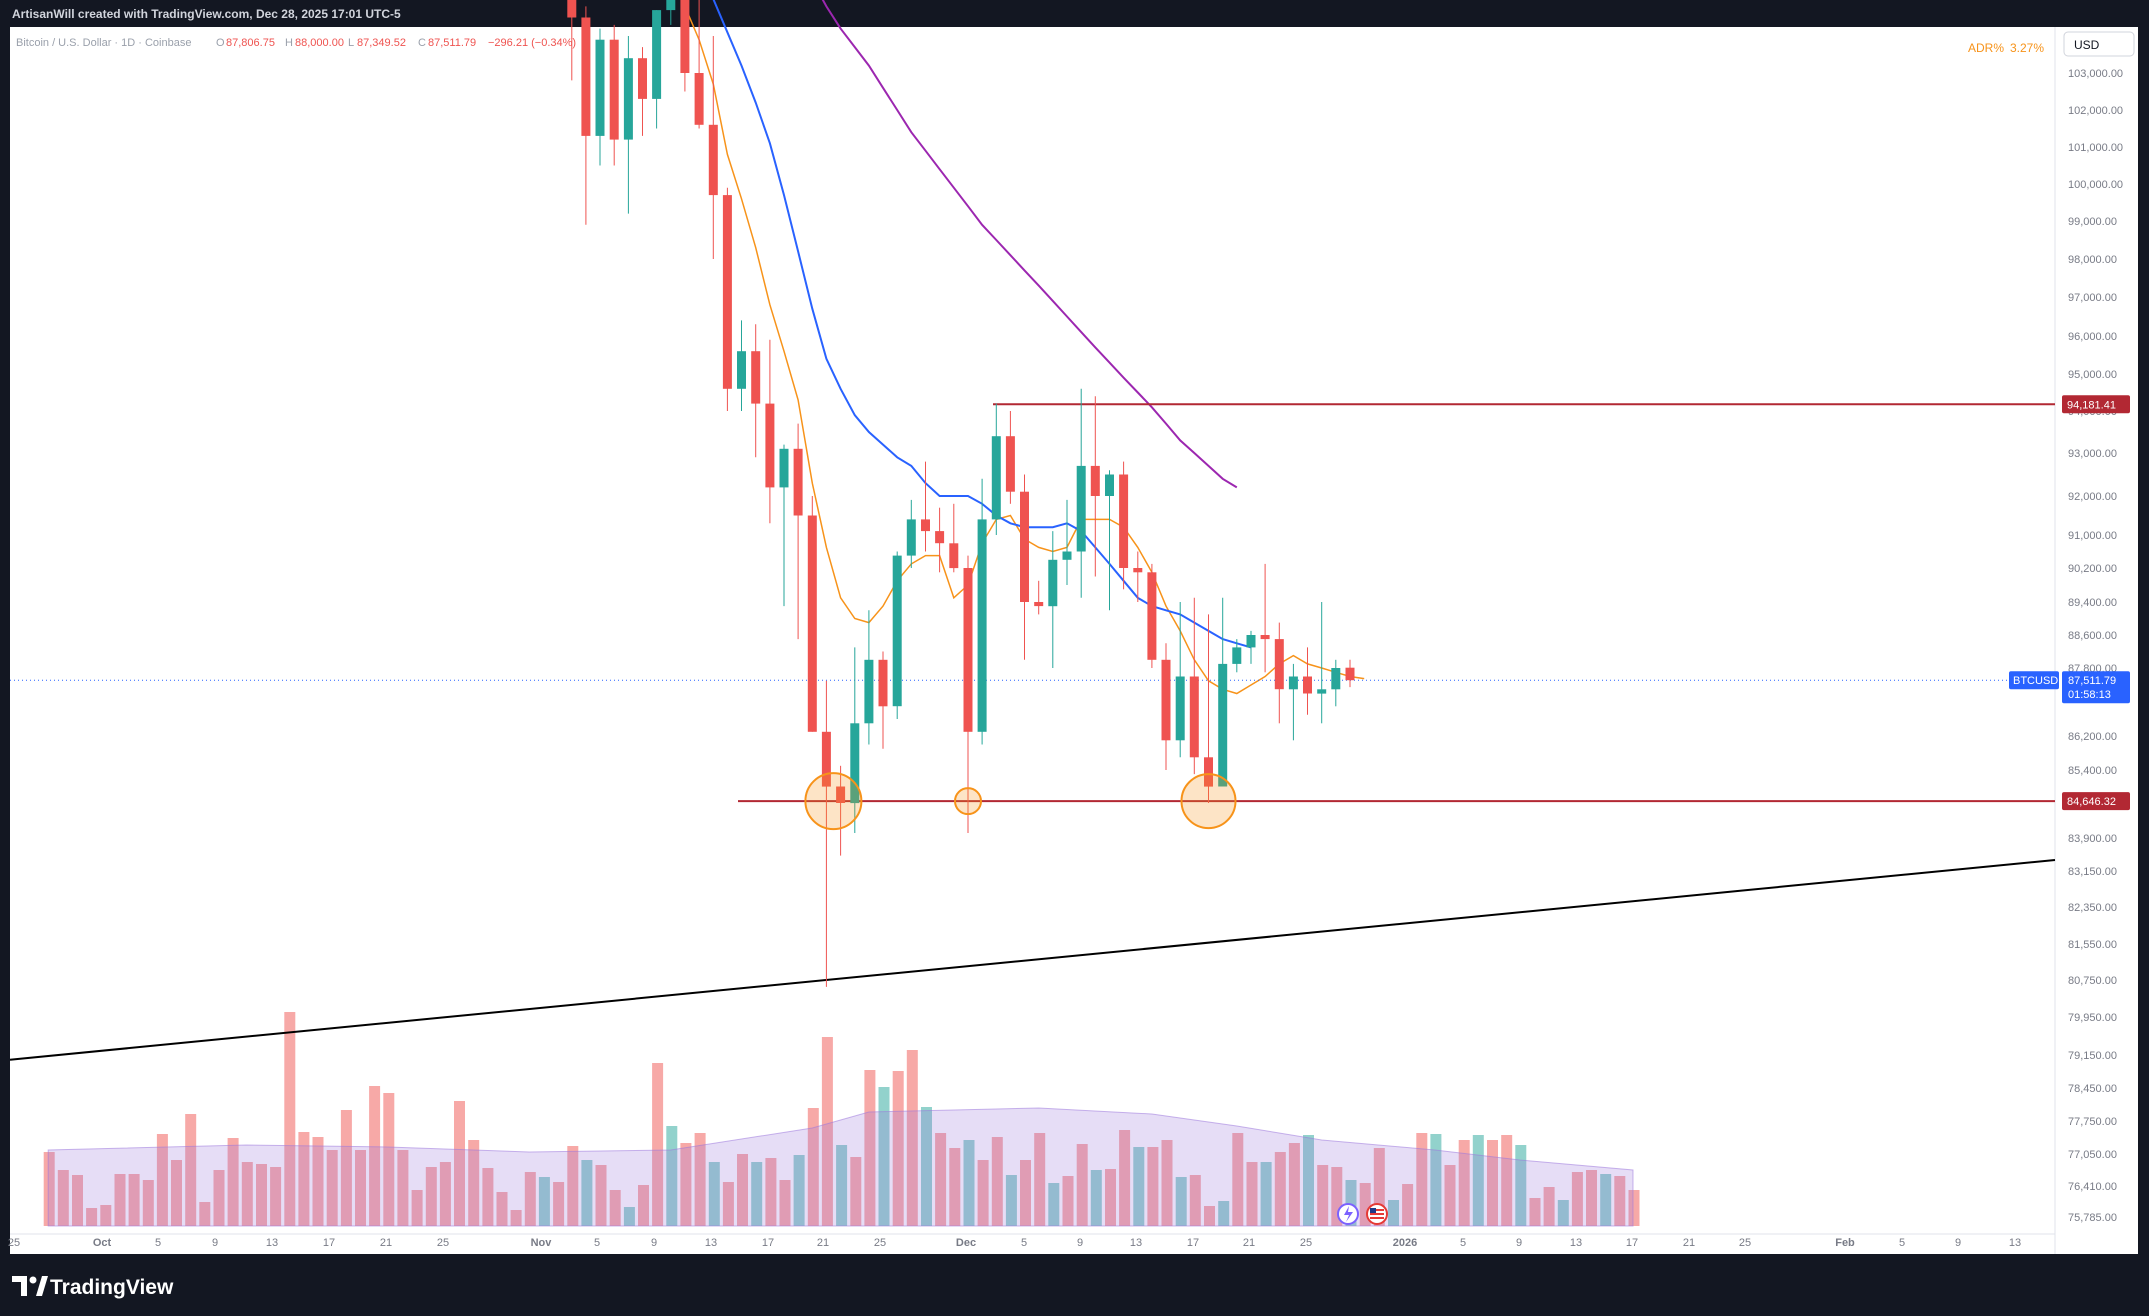 This screenshot has height=1316, width=2149. I want to click on y-tick-label: 98,000.00, so click(2092, 260).